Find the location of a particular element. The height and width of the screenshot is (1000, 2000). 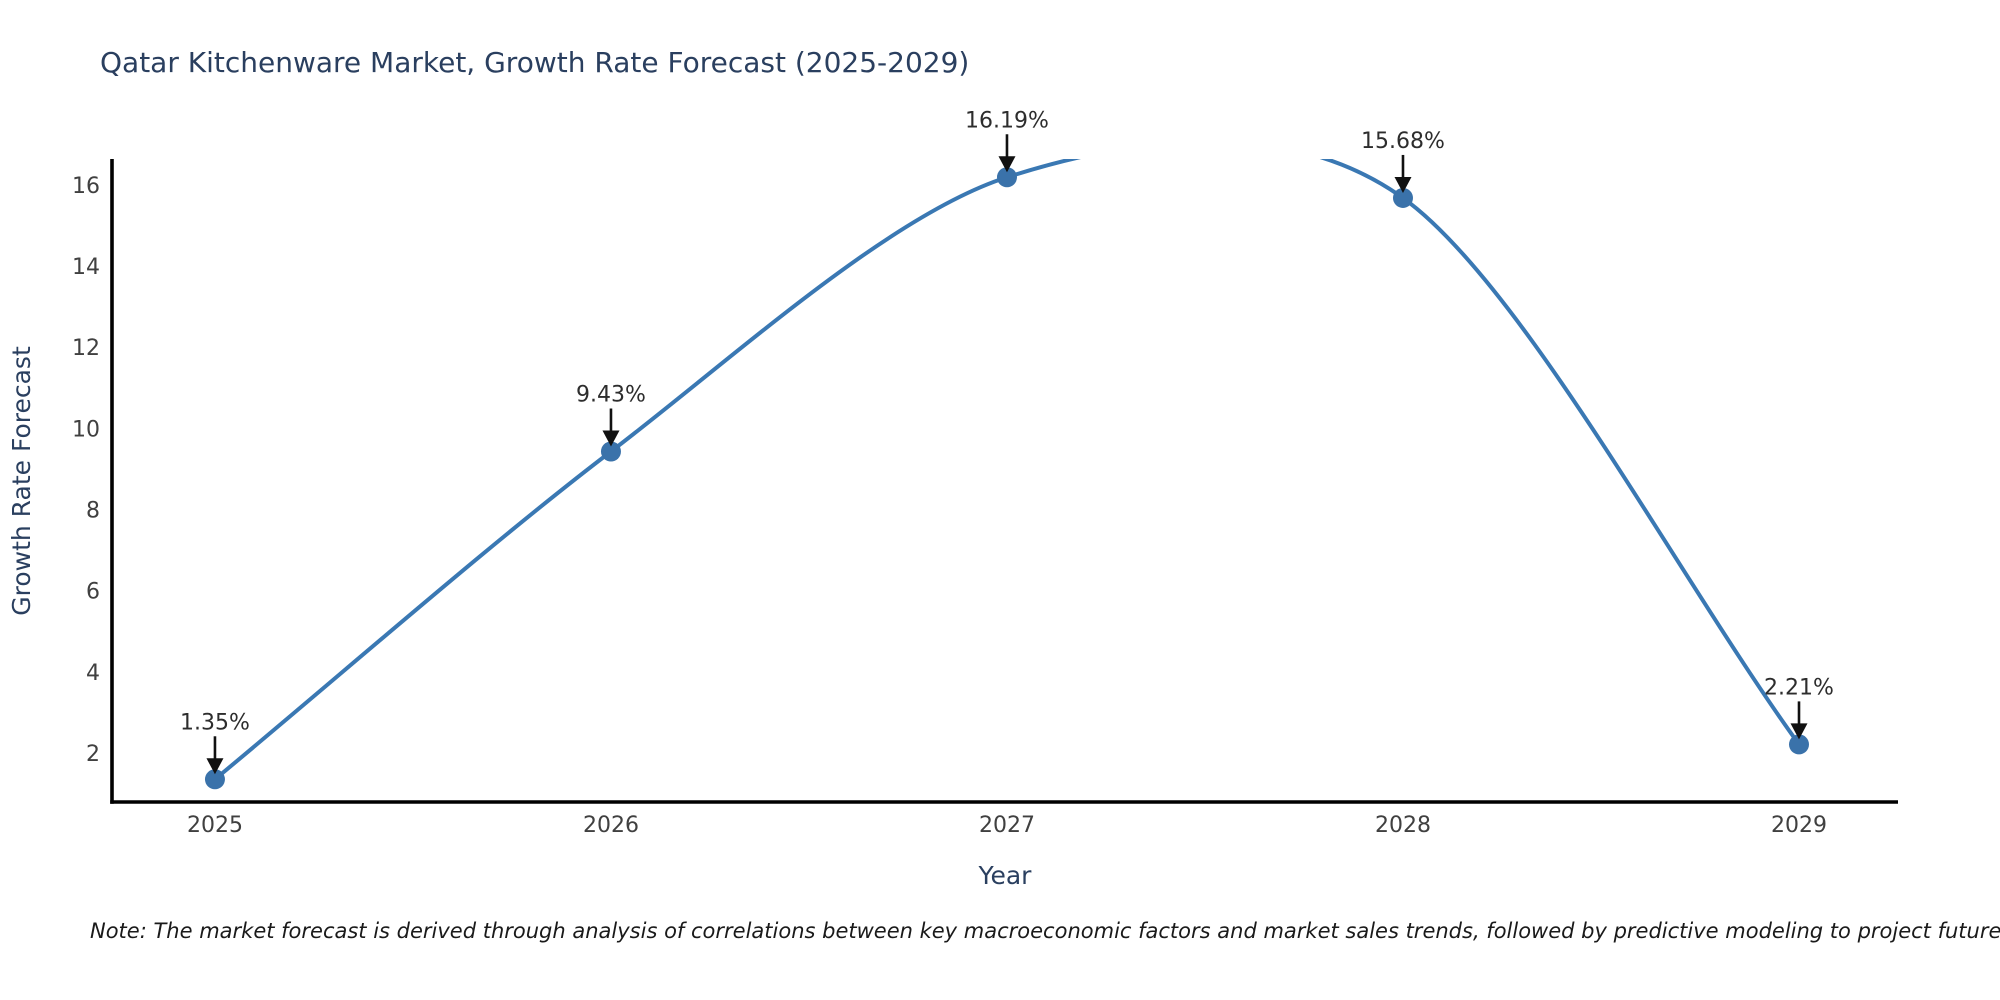

y-tick-label: 8 is located at coordinates (93, 511).